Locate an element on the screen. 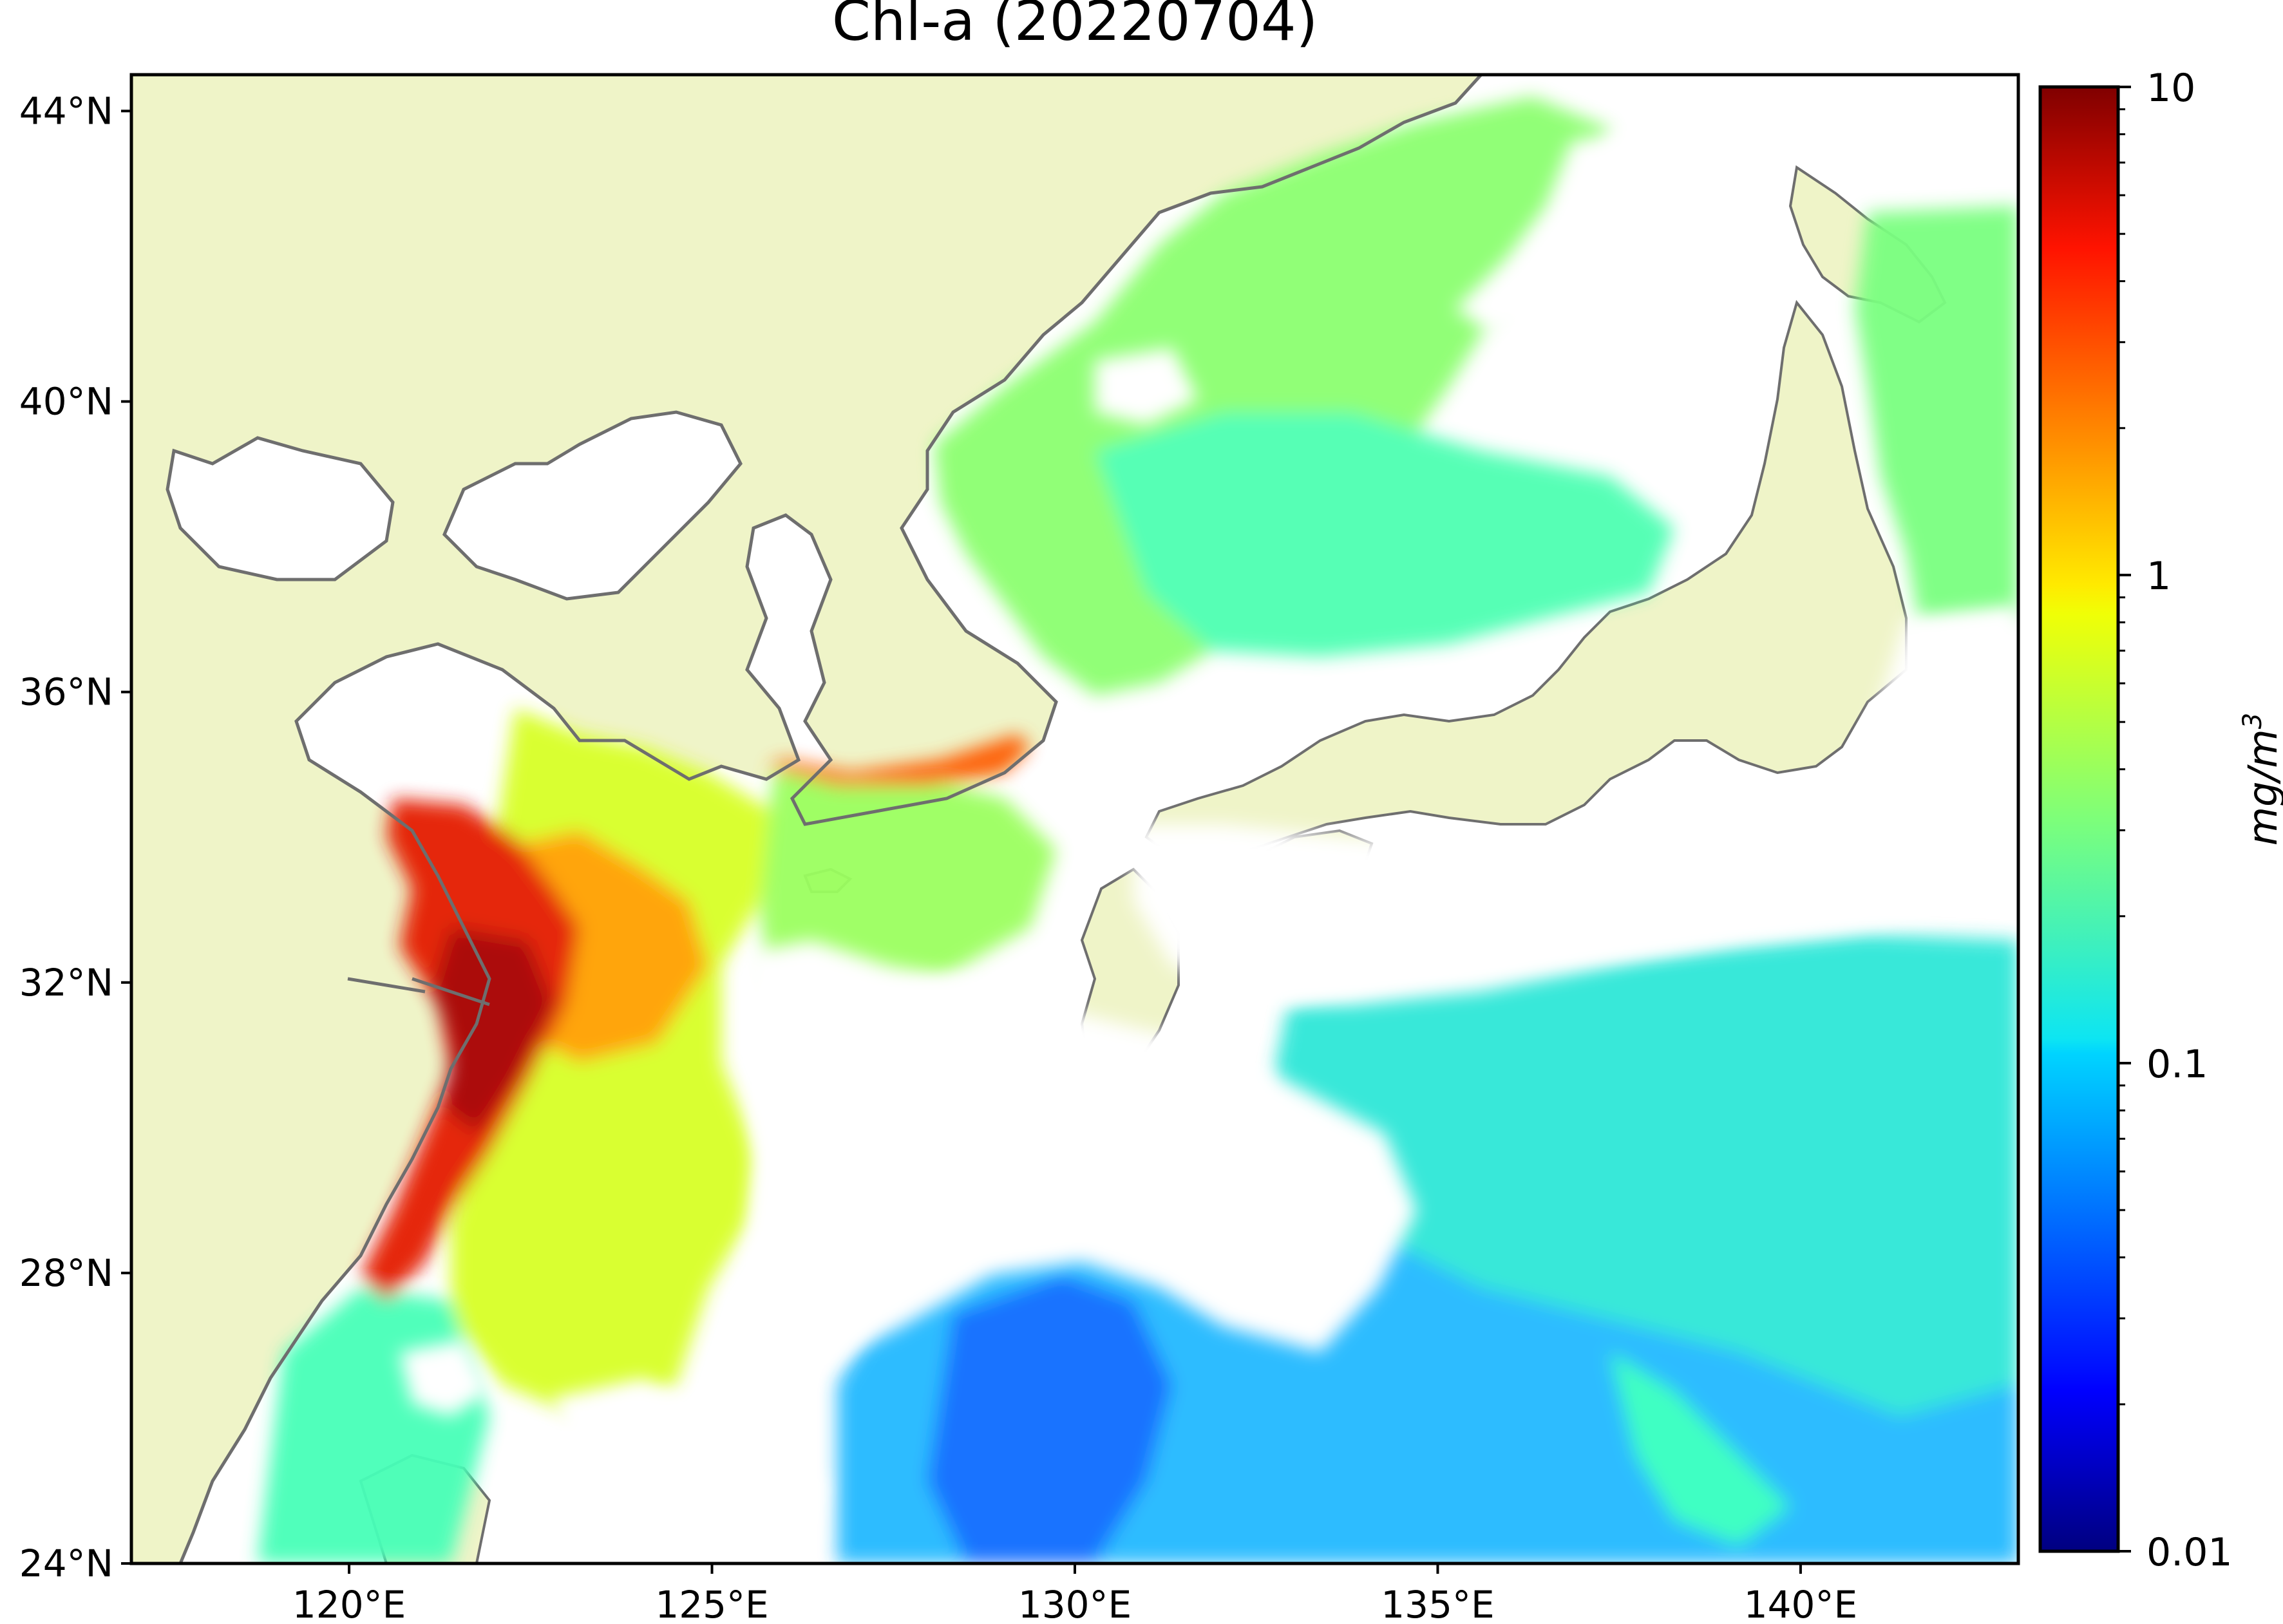 The width and height of the screenshot is (2283, 1624). lat-tick-label: 28°N is located at coordinates (66, 1273).